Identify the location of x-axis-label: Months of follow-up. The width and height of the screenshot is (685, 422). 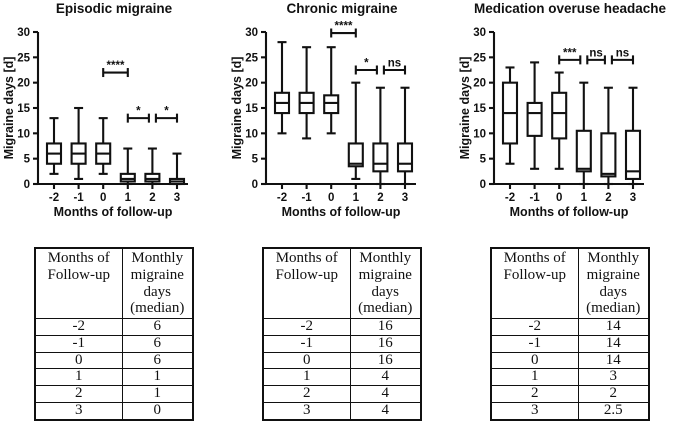
(341, 212).